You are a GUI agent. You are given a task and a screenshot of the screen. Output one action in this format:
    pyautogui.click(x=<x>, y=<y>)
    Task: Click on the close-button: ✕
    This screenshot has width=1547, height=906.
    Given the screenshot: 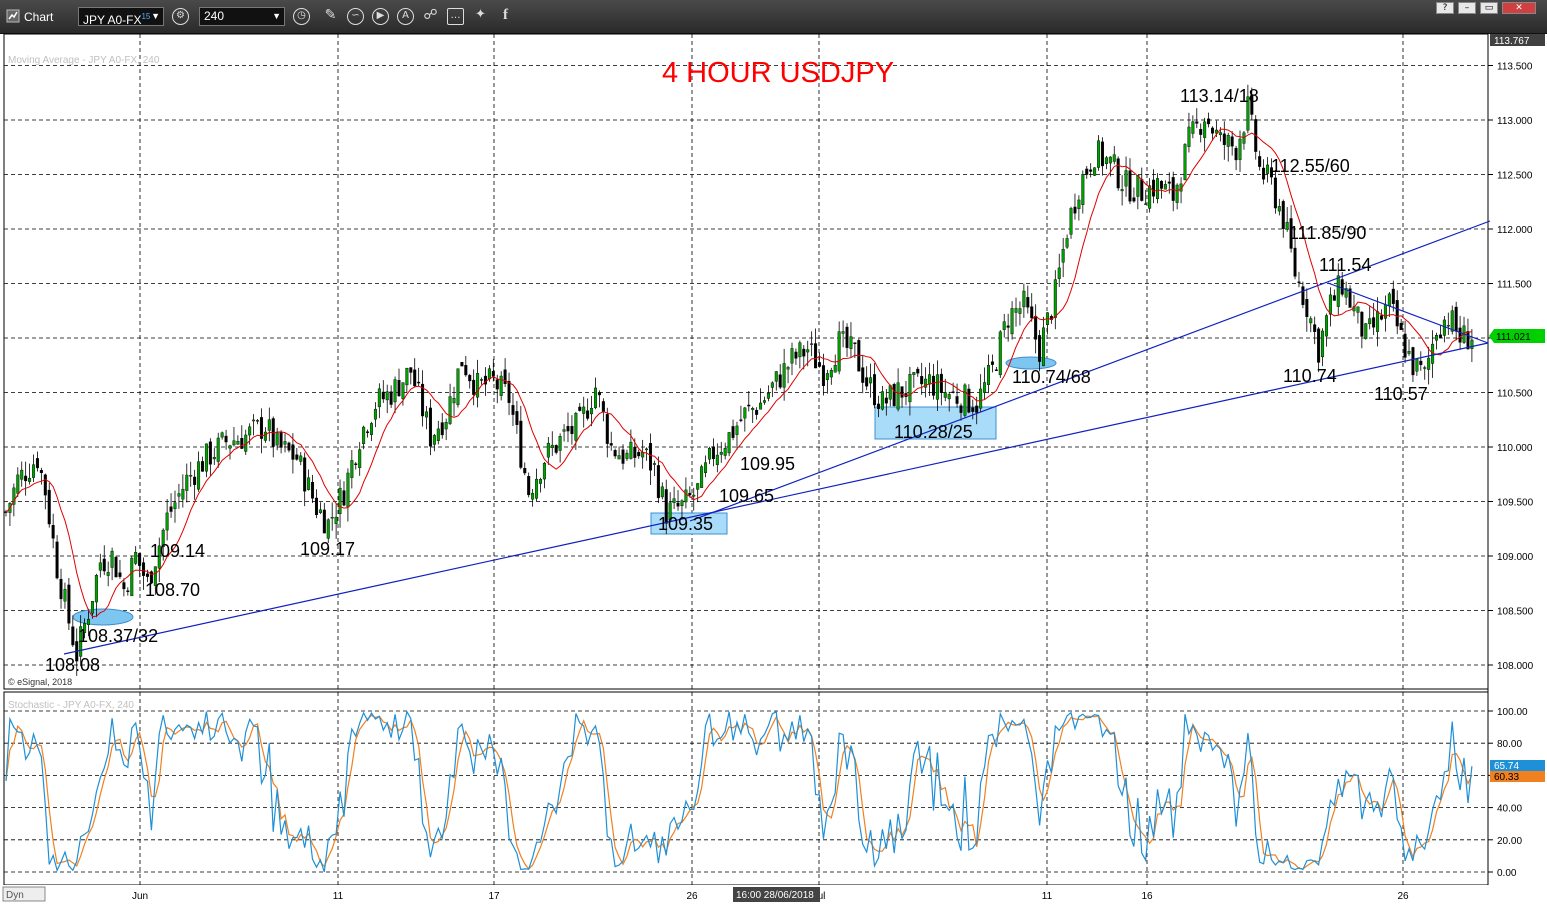 What is the action you would take?
    pyautogui.click(x=1519, y=8)
    